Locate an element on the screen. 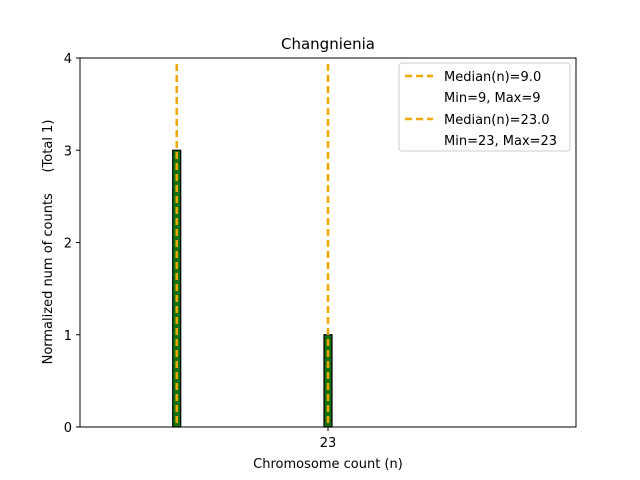  legend-label-1: Median(n)=9.0 is located at coordinates (492, 77).